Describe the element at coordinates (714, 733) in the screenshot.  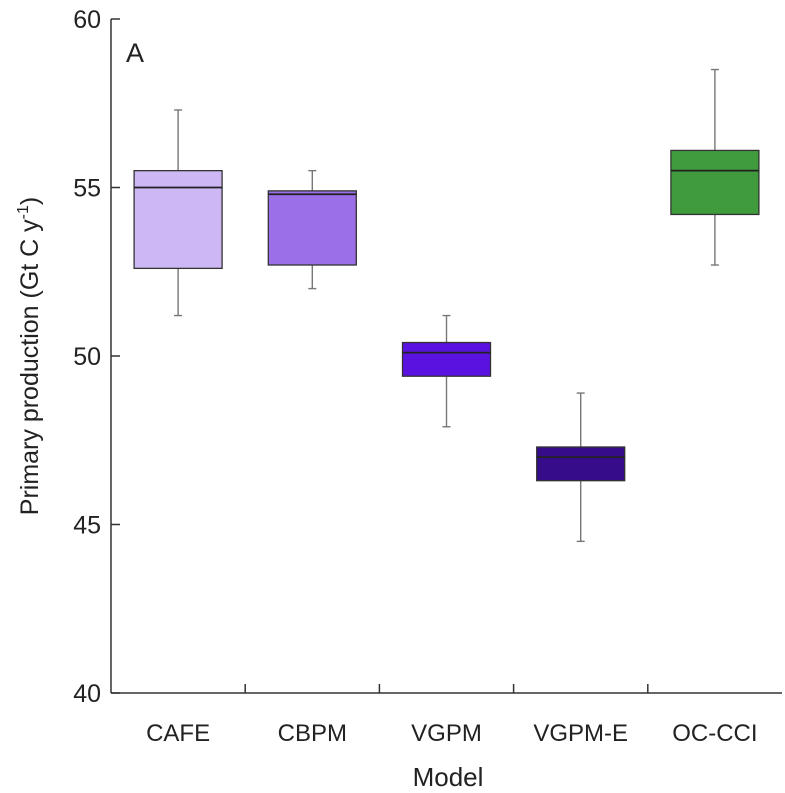
I see `x-tick-label: OC-CCI` at that location.